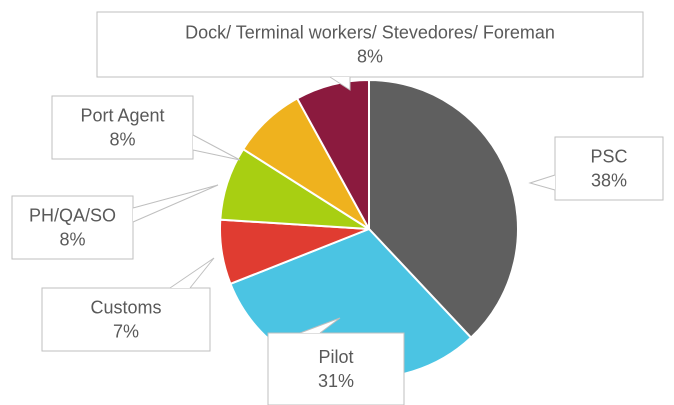 This screenshot has height=405, width=674. I want to click on slice-value-label: 38%, so click(609, 180).